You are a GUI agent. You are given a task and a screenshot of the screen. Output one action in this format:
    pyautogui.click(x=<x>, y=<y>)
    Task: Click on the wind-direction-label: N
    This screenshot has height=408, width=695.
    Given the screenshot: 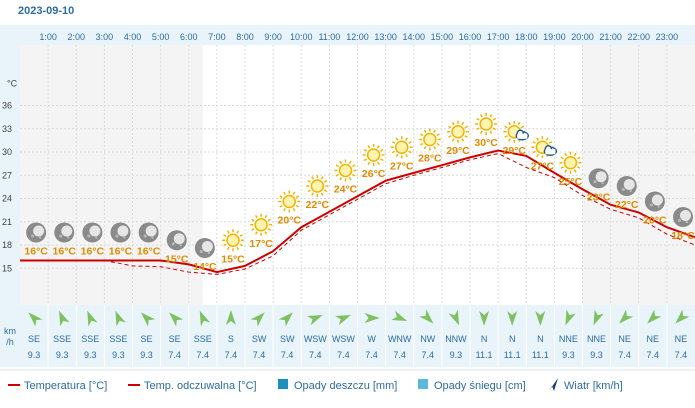 What is the action you would take?
    pyautogui.click(x=540, y=339)
    